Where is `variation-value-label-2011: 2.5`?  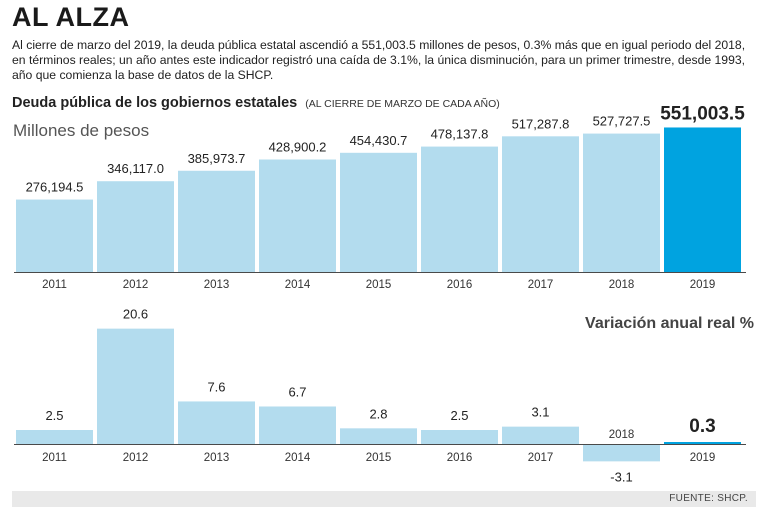
variation-value-label-2011: 2.5 is located at coordinates (54, 415).